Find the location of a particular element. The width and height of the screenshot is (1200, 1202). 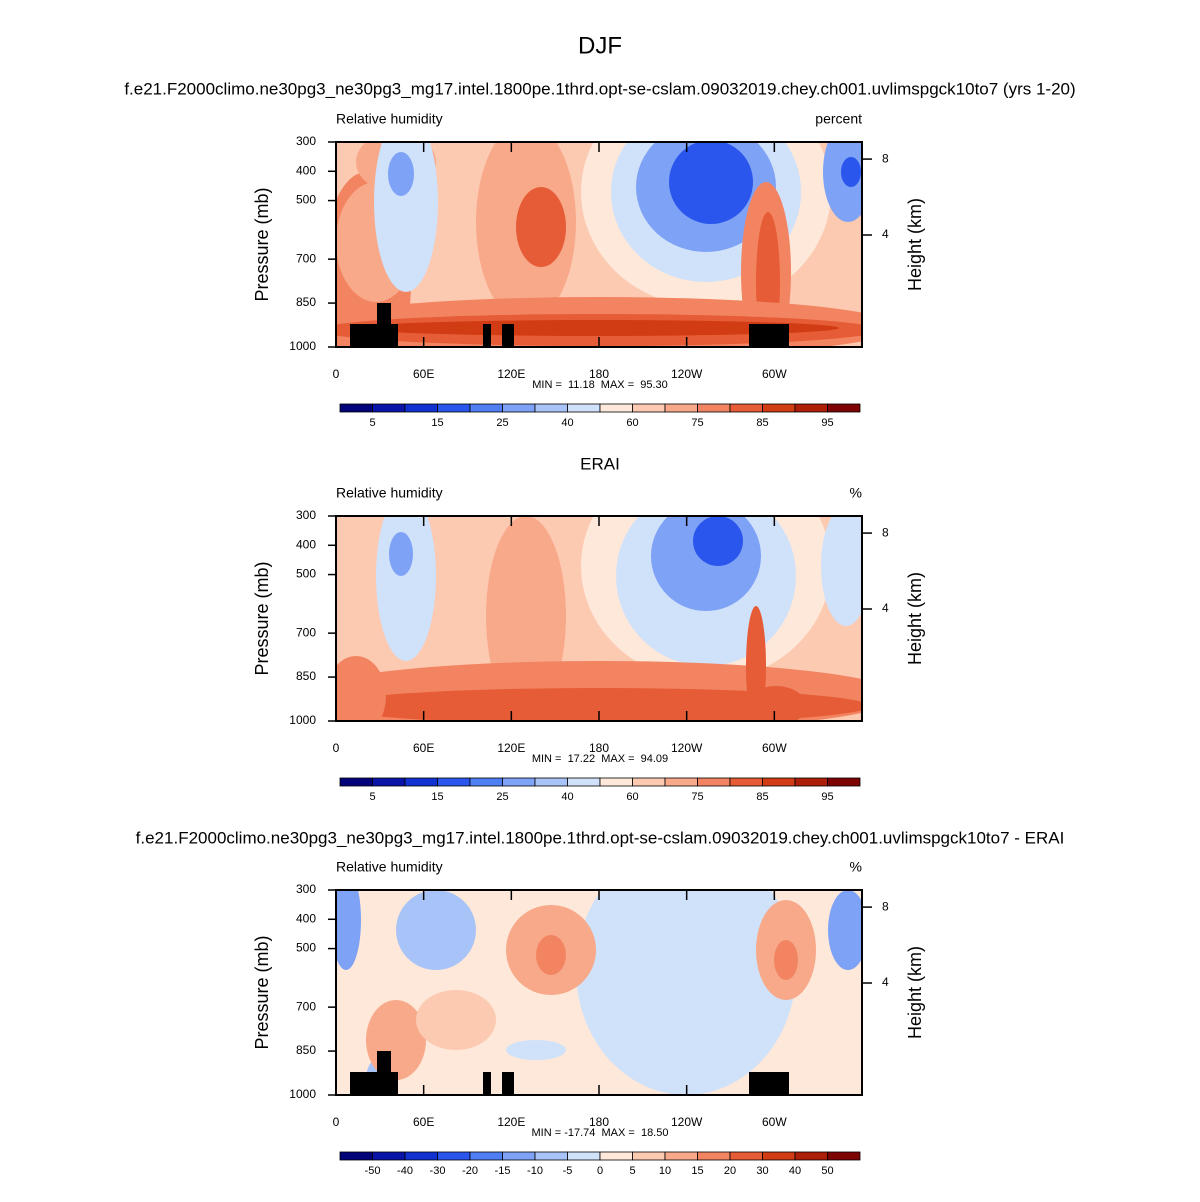

colorbar-label: 5 is located at coordinates (632, 1171).